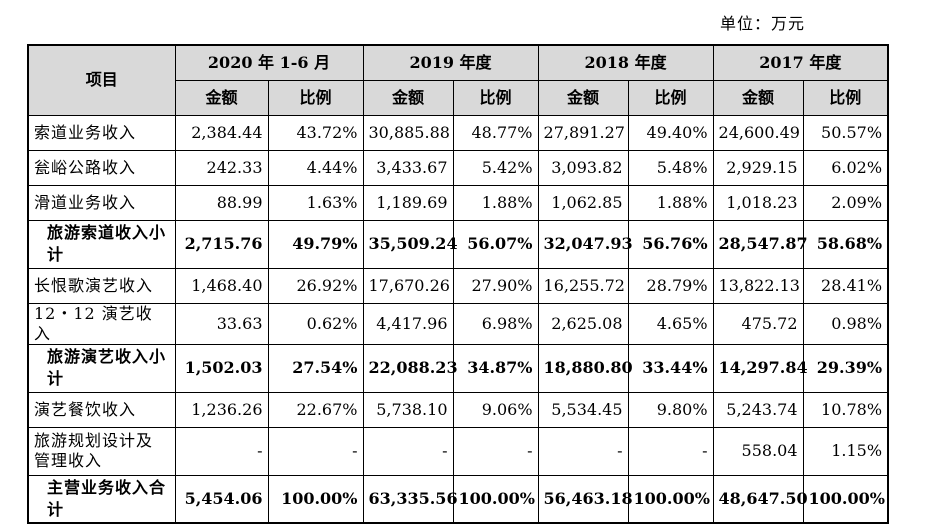 This screenshot has width=930, height=532. What do you see at coordinates (625, 62) in the screenshot?
I see `period-header: 2018 年度` at bounding box center [625, 62].